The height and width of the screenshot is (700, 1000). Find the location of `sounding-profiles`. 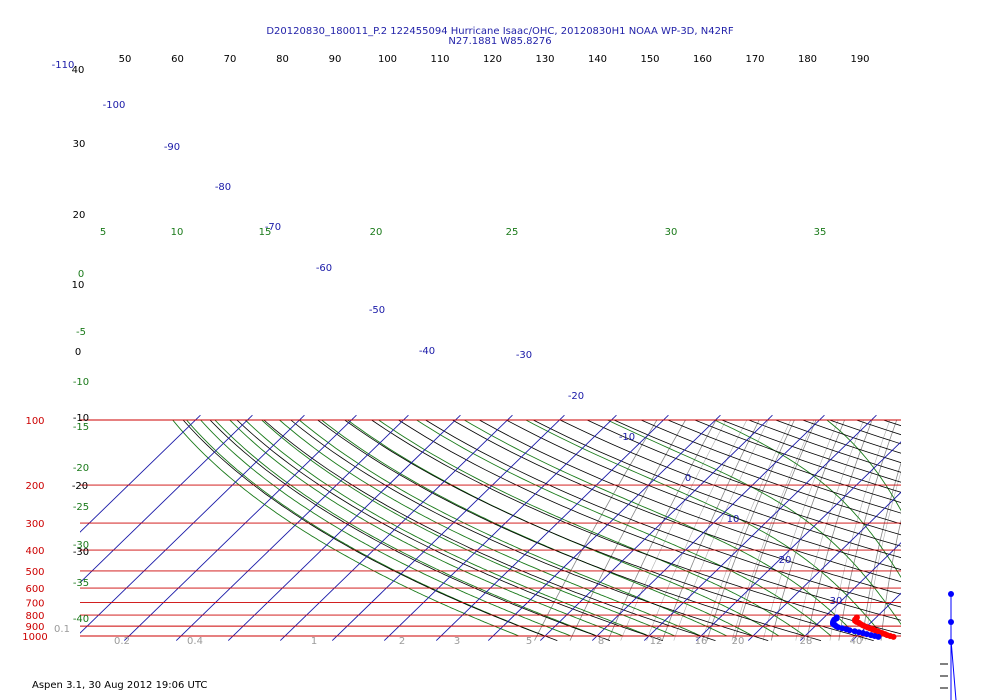

sounding-profiles is located at coordinates (863, 627).